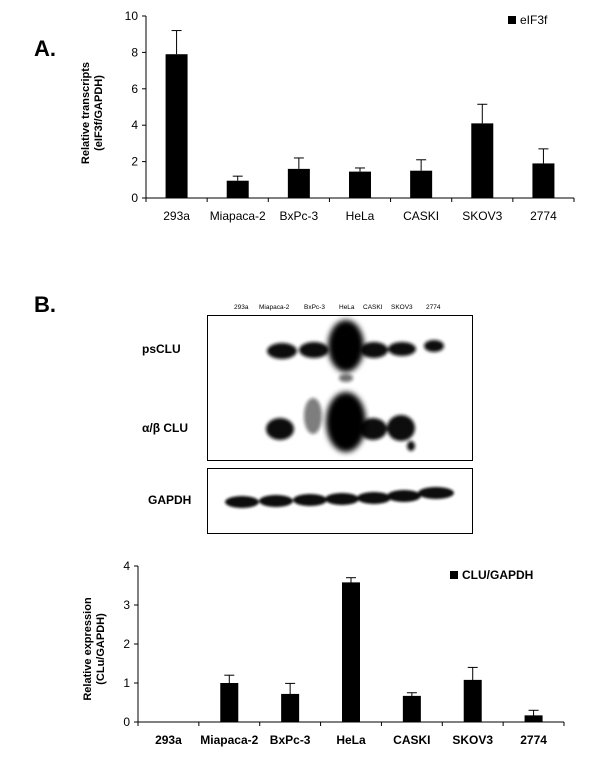 This screenshot has height=780, width=591. What do you see at coordinates (241, 307) in the screenshot?
I see `blot-lane-label: 293a` at bounding box center [241, 307].